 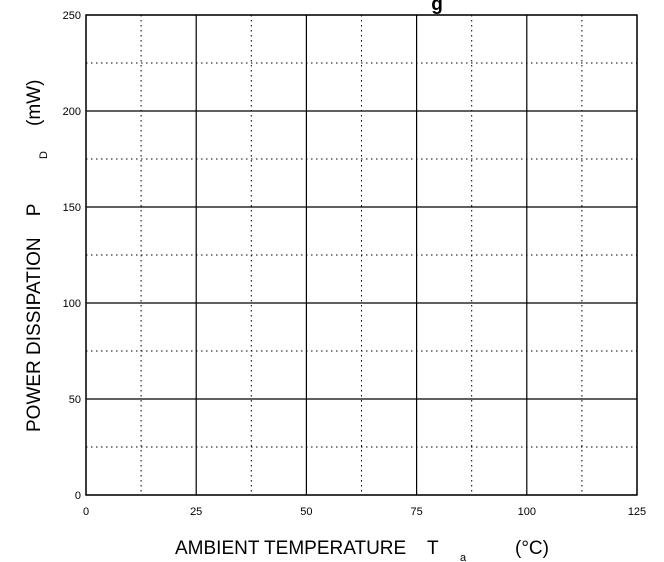 What do you see at coordinates (364, 512) in the screenshot?
I see `x-tick-labels: 0 25 50 75 100 125` at bounding box center [364, 512].